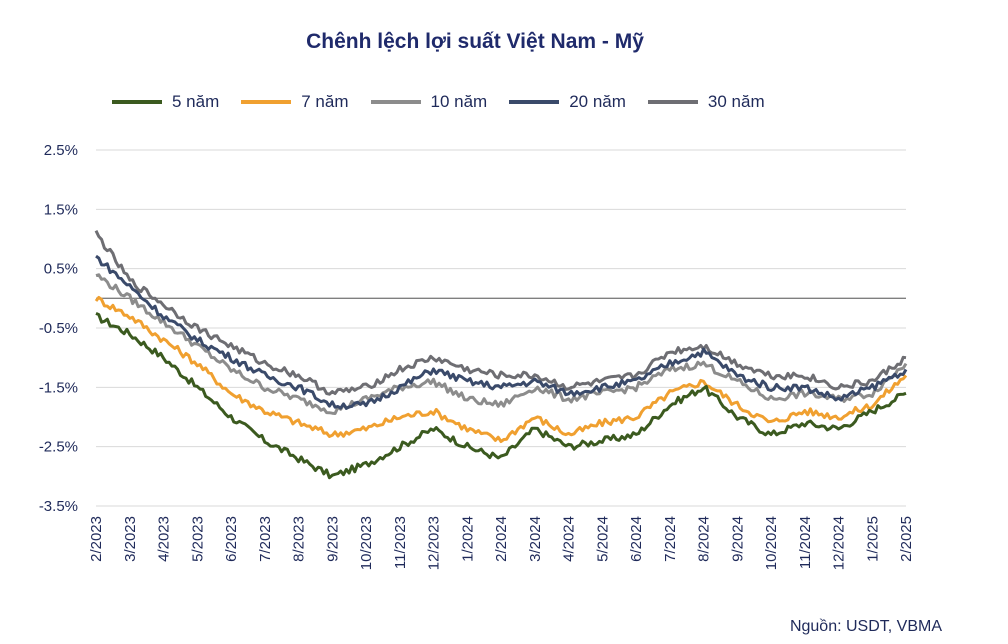 The image size is (1008, 644). I want to click on legend-label-20y: 20 năm, so click(597, 101).